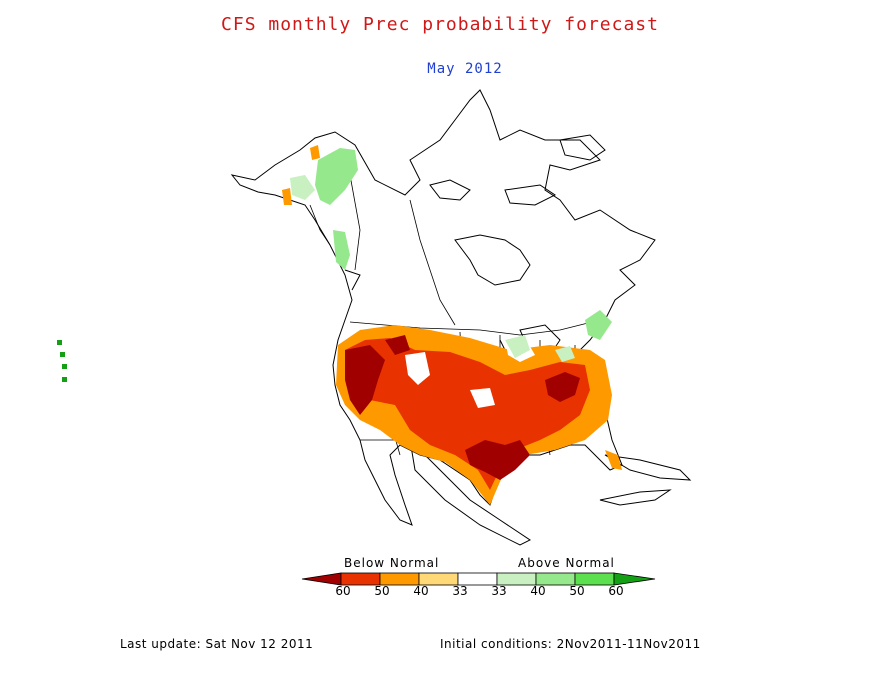 The width and height of the screenshot is (880, 680). I want to click on legend-above-normal-label: Above Normal, so click(566, 563).